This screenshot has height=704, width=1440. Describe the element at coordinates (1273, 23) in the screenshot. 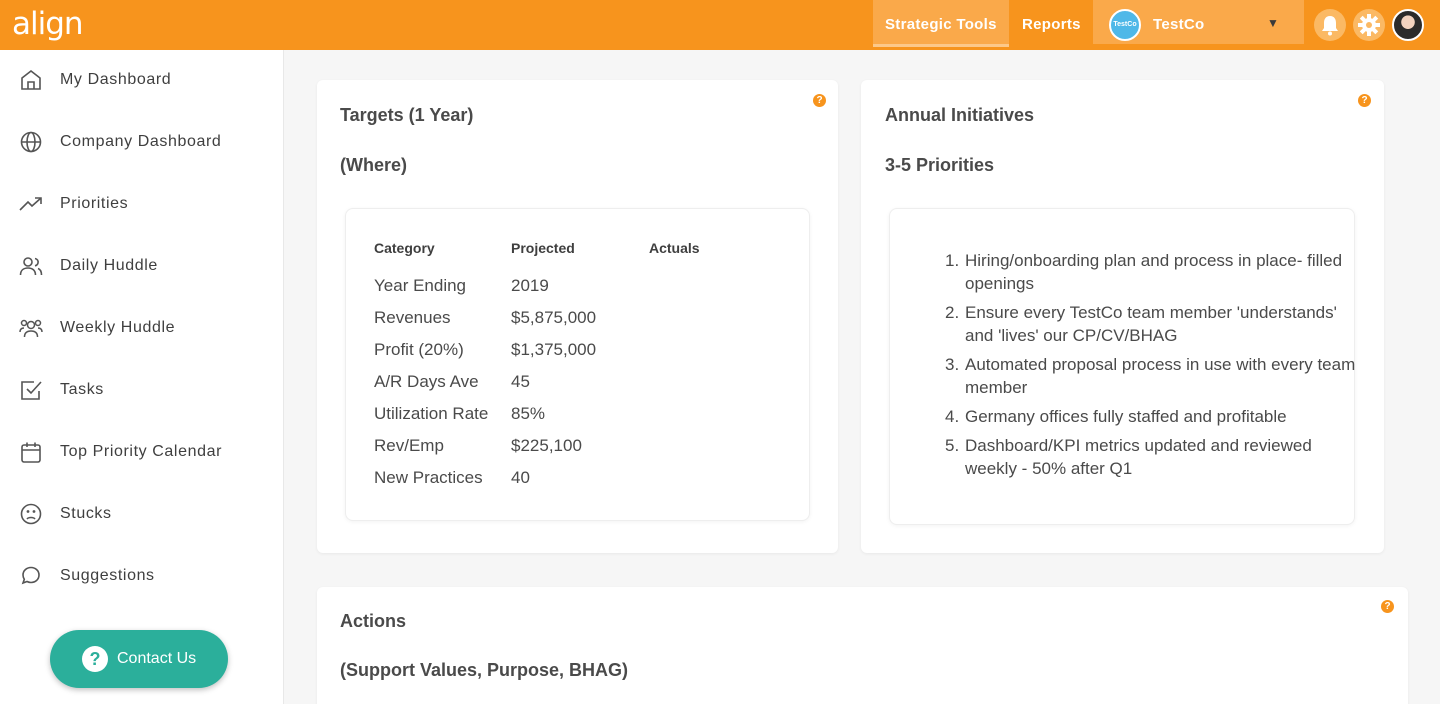

I see `chevron-down-icon: ▼` at that location.